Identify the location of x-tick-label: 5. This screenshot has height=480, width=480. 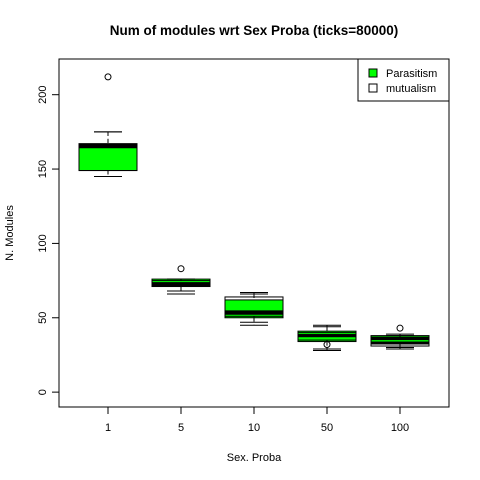
(181, 428).